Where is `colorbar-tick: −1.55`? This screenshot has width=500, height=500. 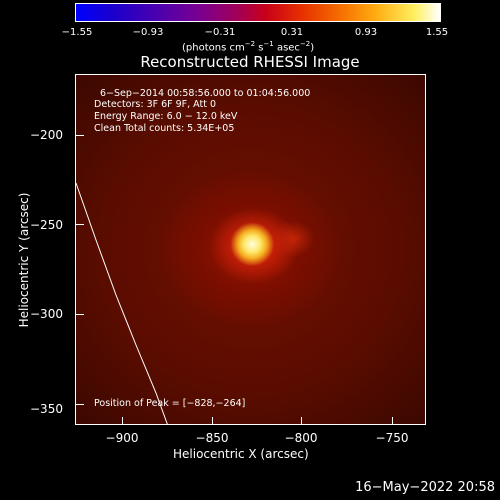 colorbar-tick: −1.55 is located at coordinates (77, 32).